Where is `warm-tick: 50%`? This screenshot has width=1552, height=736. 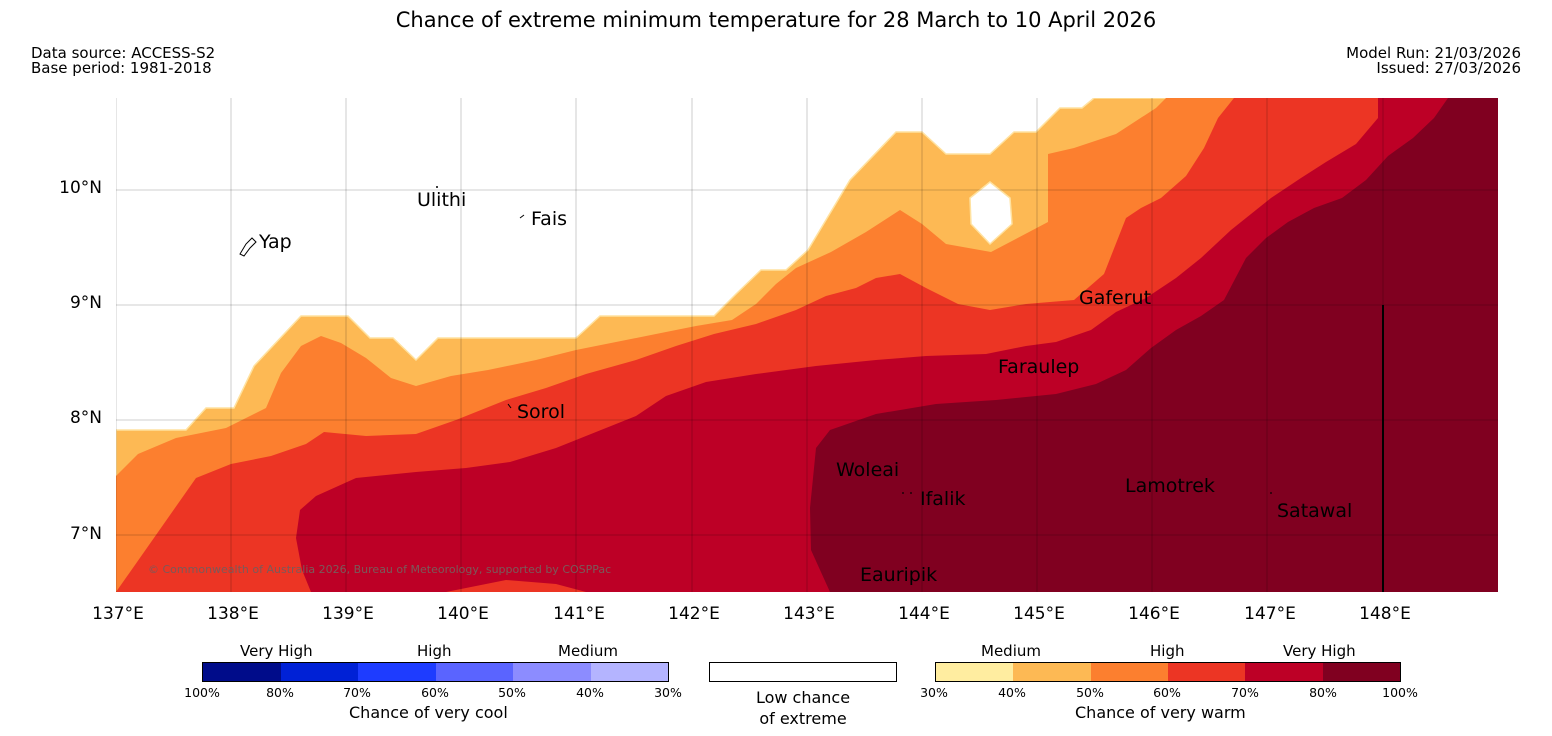 warm-tick: 50% is located at coordinates (1090, 692).